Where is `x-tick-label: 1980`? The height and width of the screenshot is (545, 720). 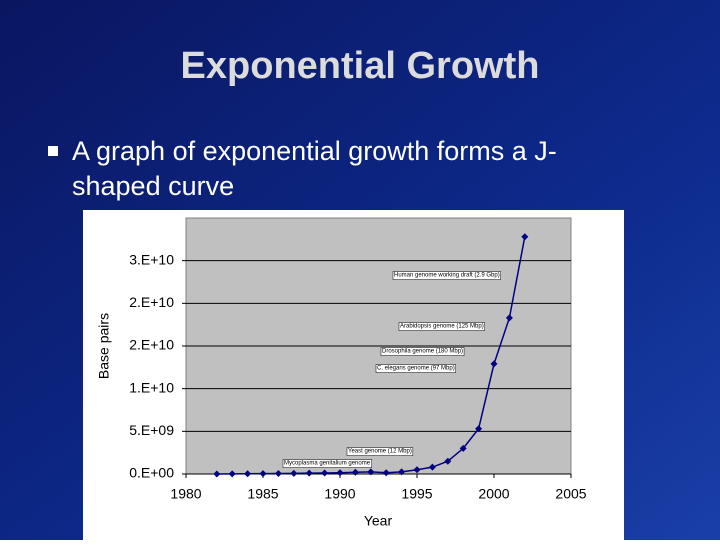
x-tick-label: 1980 is located at coordinates (185, 494).